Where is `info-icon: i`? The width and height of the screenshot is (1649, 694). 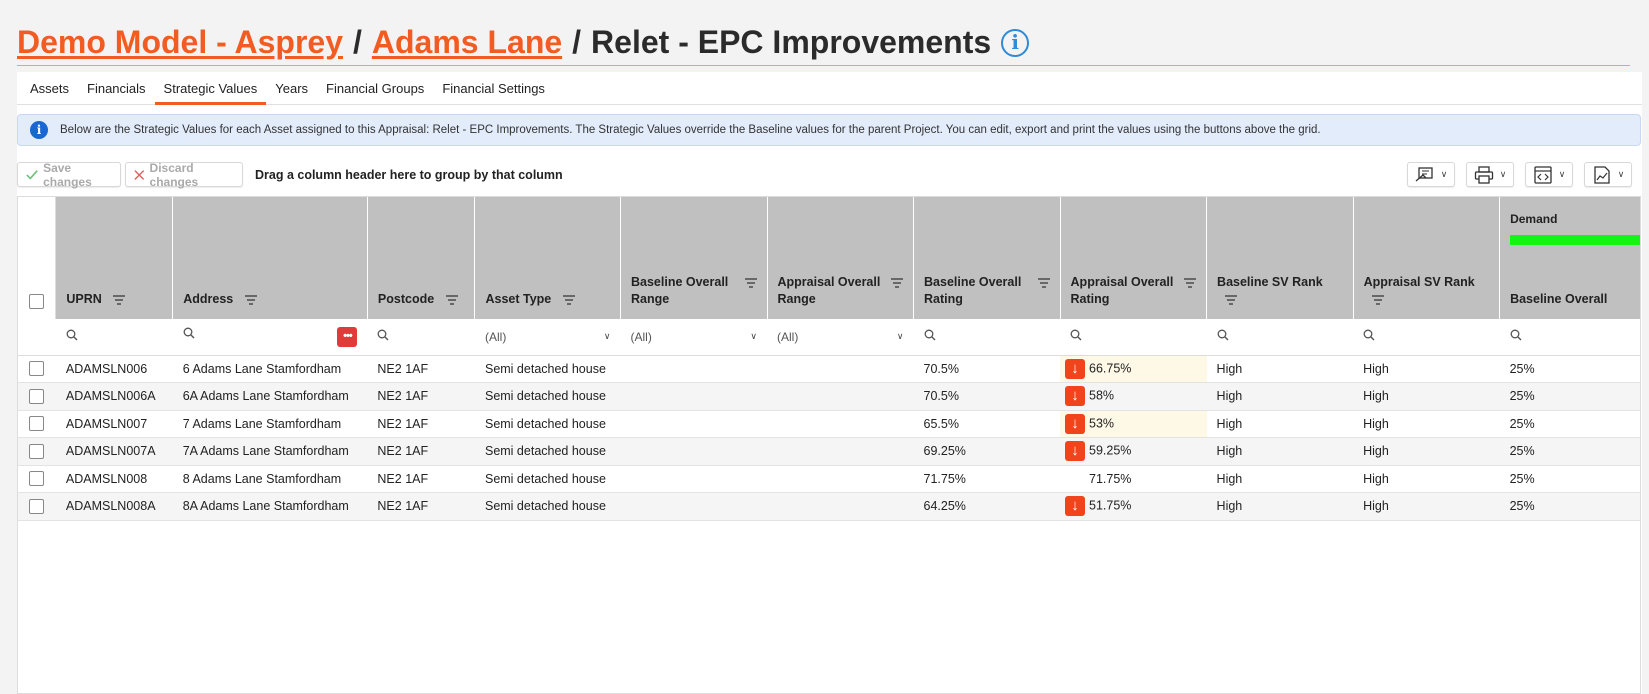
info-icon: i is located at coordinates (1015, 42).